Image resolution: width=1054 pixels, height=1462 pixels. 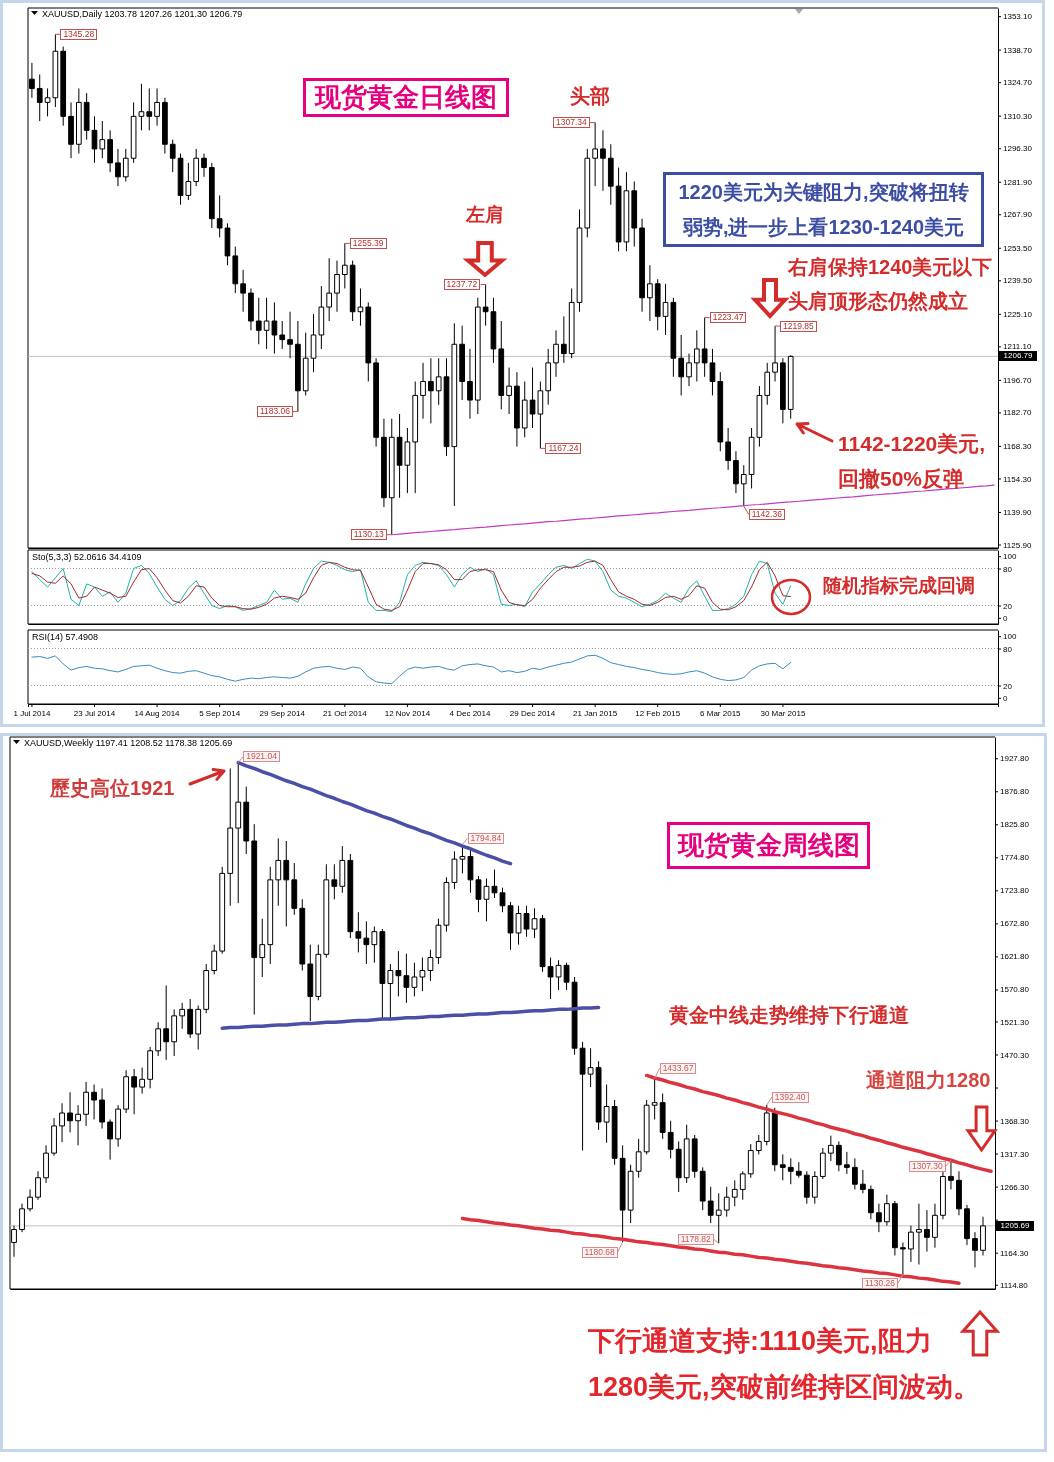 I want to click on y-tick-label: 1310.30, so click(x=1018, y=116).